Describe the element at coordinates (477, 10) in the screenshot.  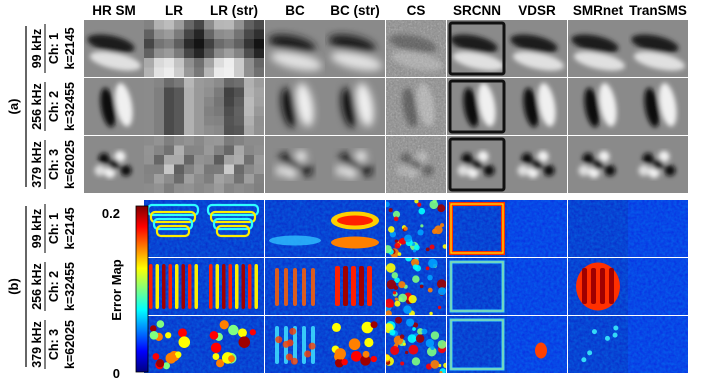
I see `column-header: SRCNN` at that location.